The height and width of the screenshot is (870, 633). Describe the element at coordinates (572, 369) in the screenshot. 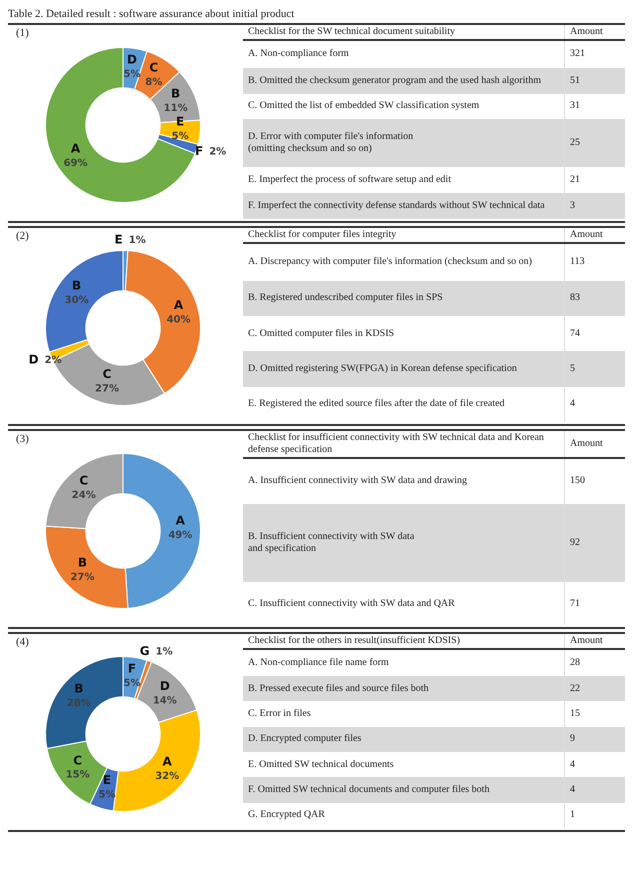

I see `data-label: 5` at that location.